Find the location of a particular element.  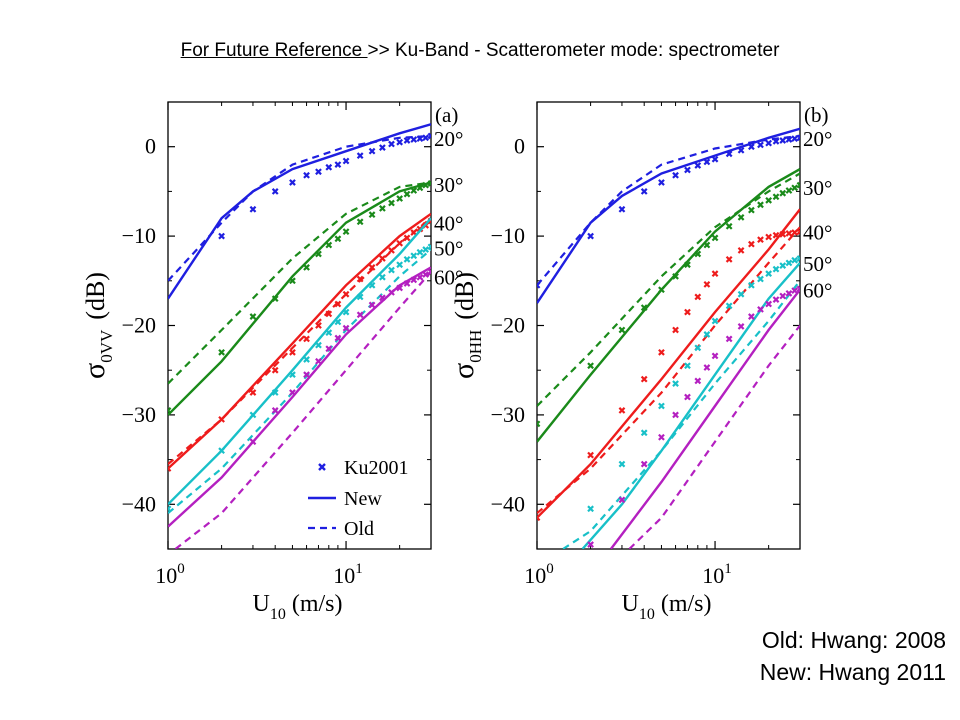

y-tick-label: −40 is located at coordinates (139, 503).